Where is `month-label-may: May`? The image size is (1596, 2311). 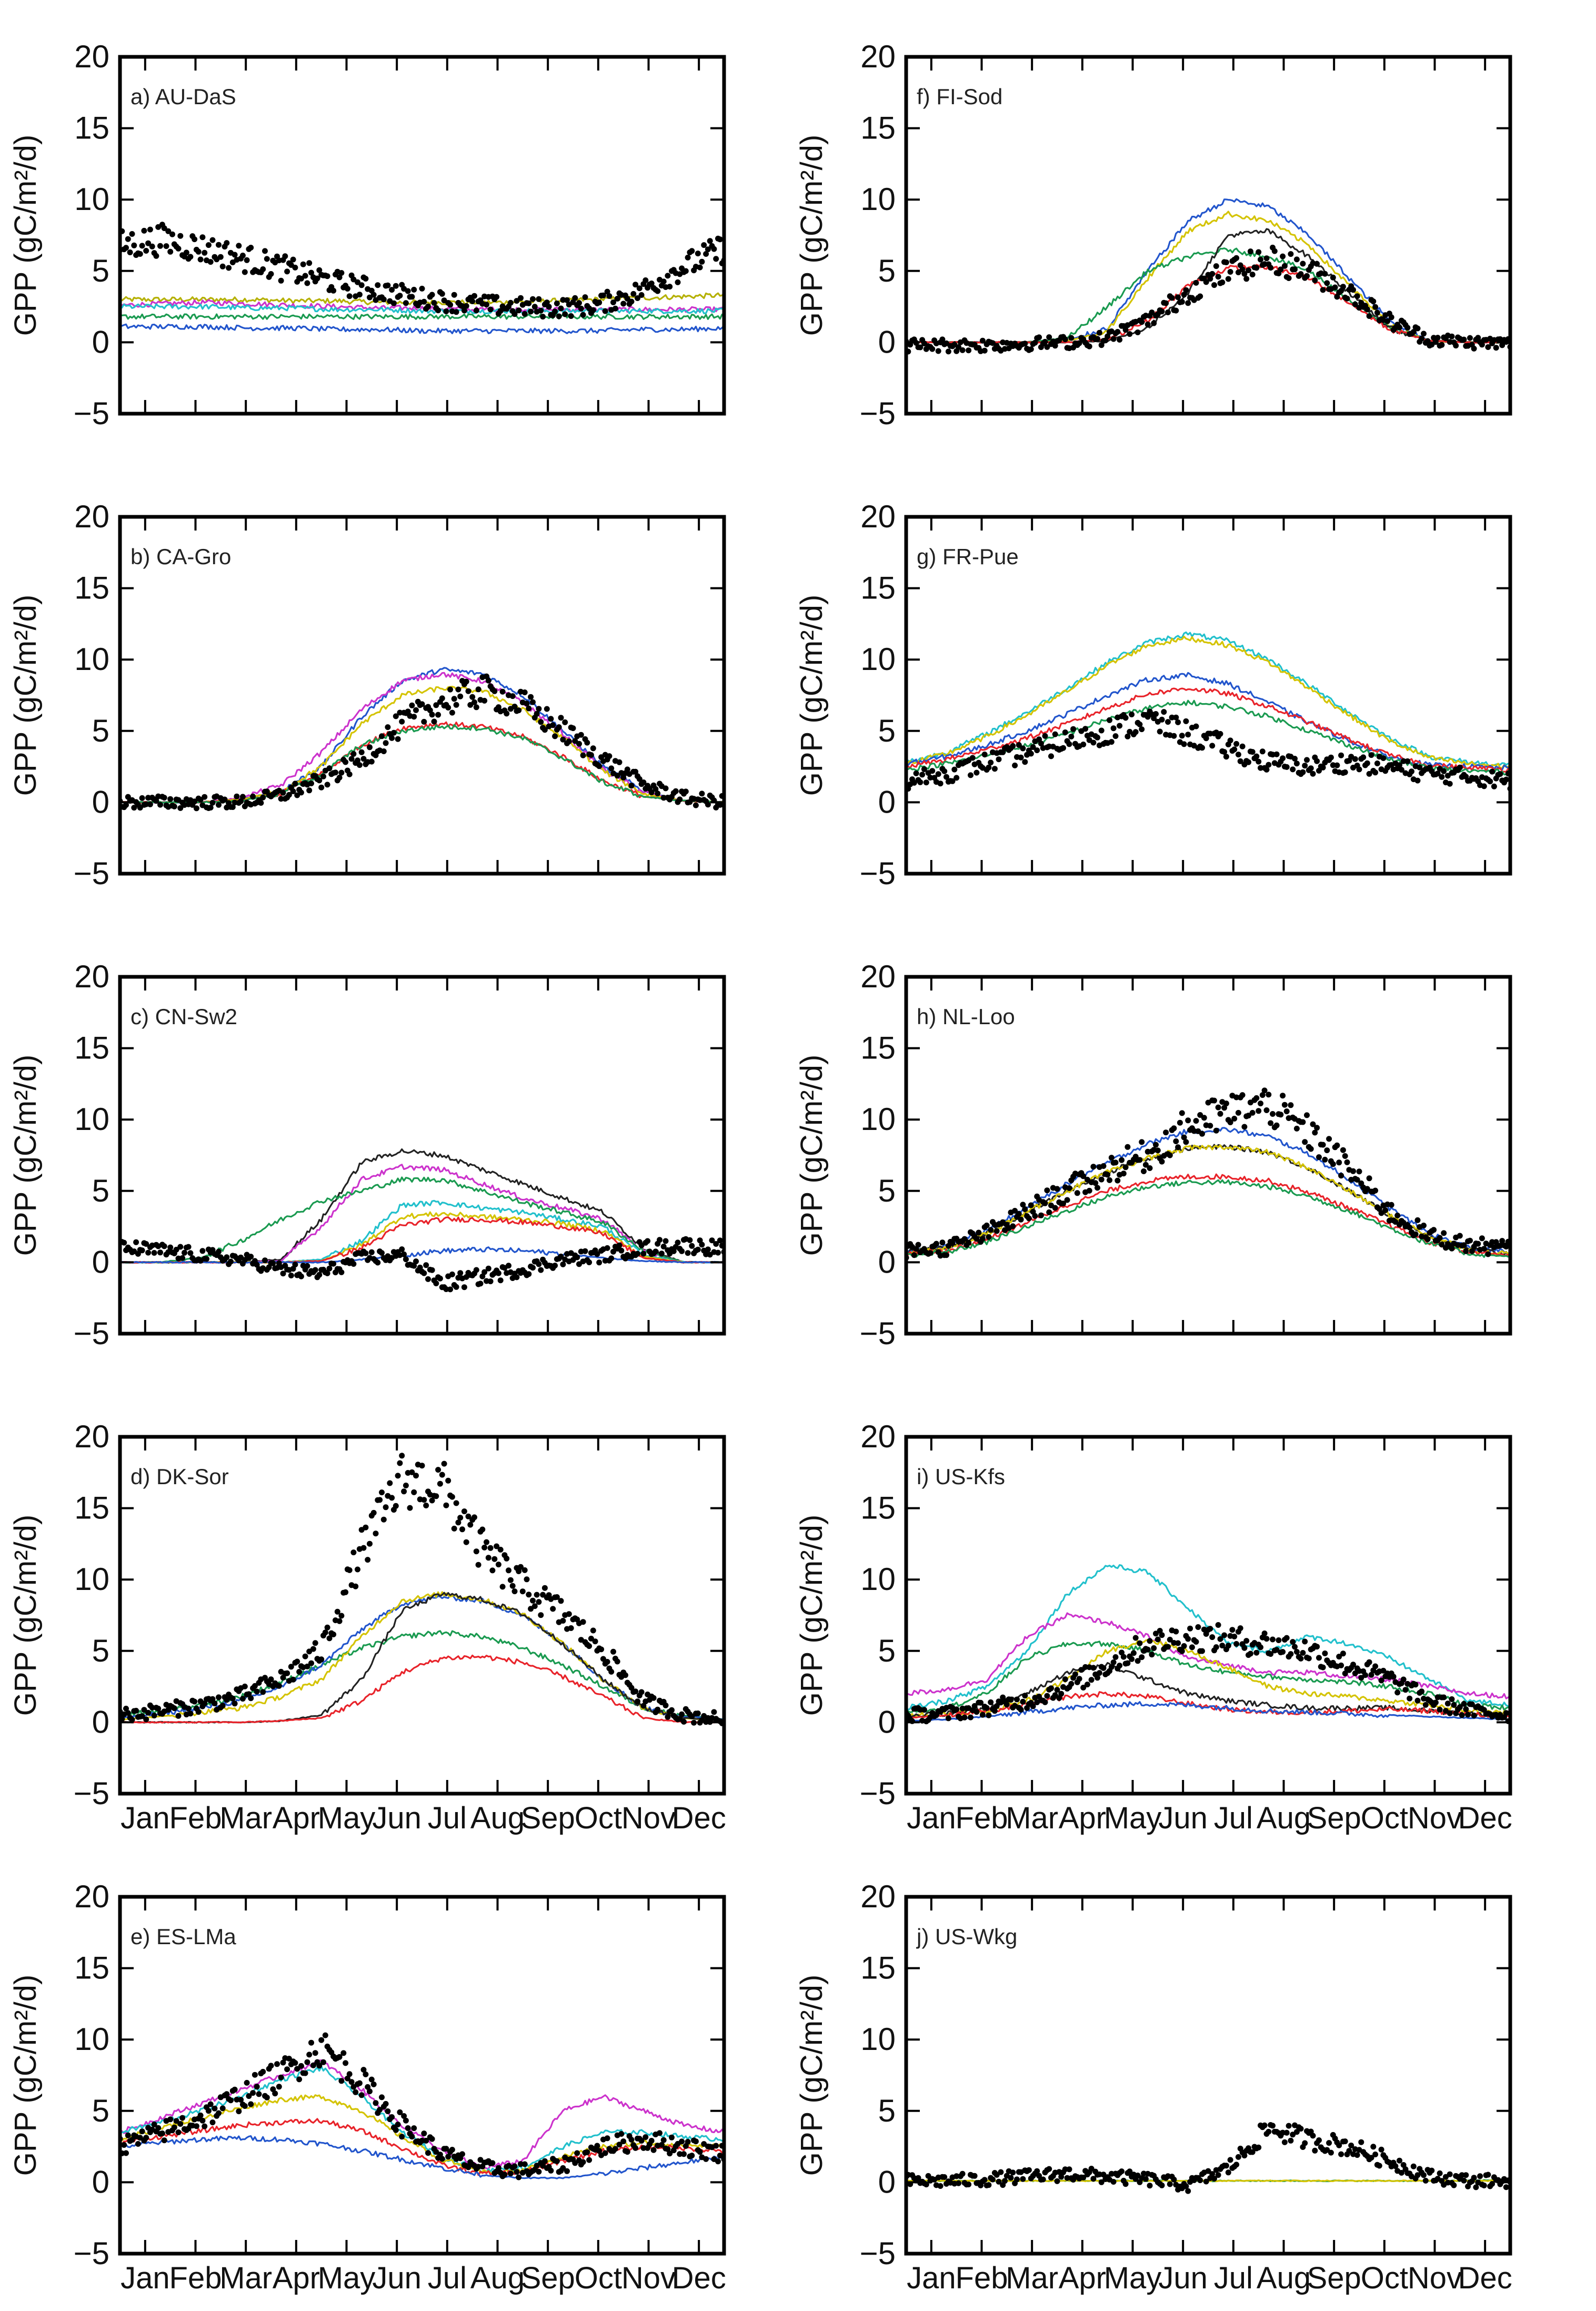
month-label-may: May is located at coordinates (347, 2278).